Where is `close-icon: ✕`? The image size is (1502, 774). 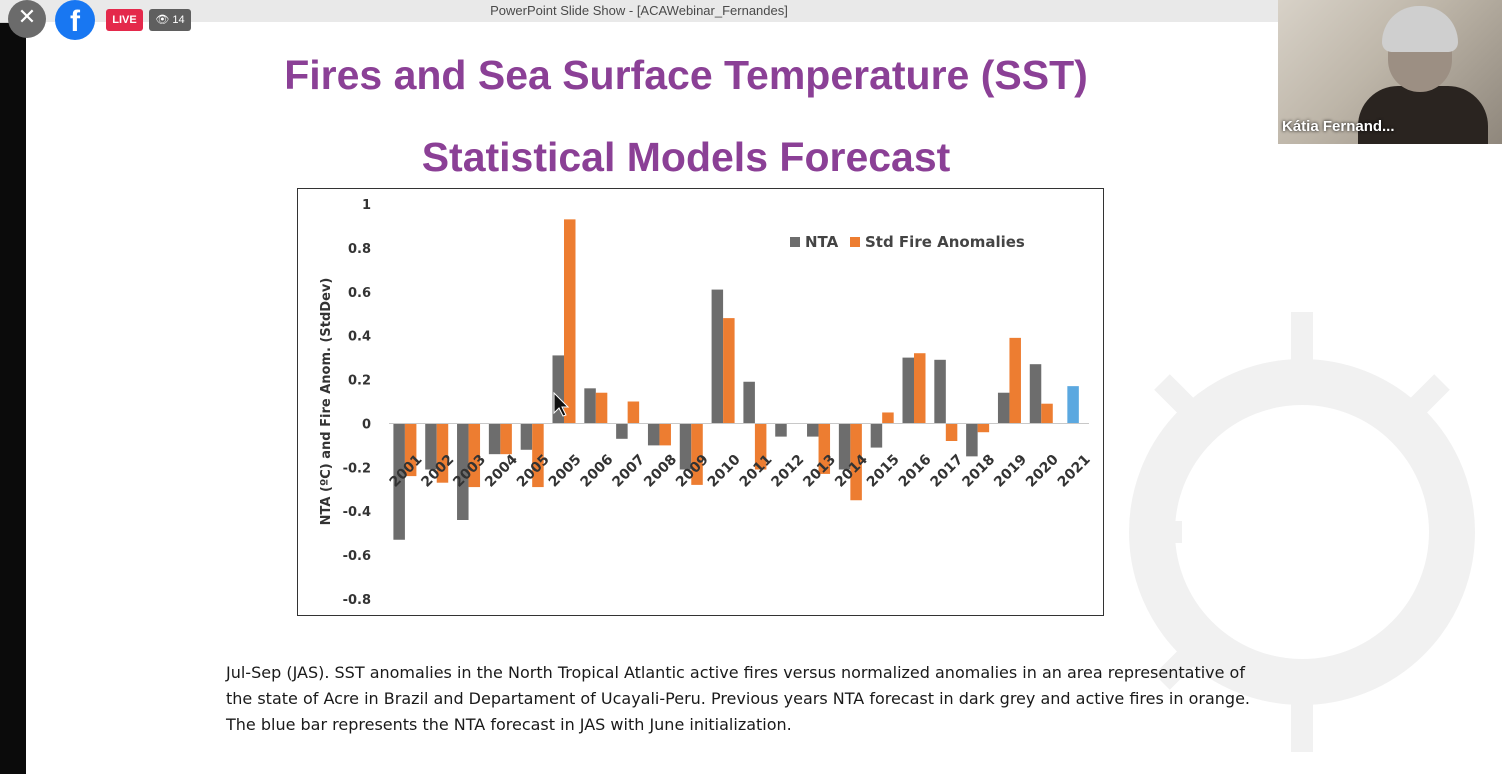 close-icon: ✕ is located at coordinates (27, 19).